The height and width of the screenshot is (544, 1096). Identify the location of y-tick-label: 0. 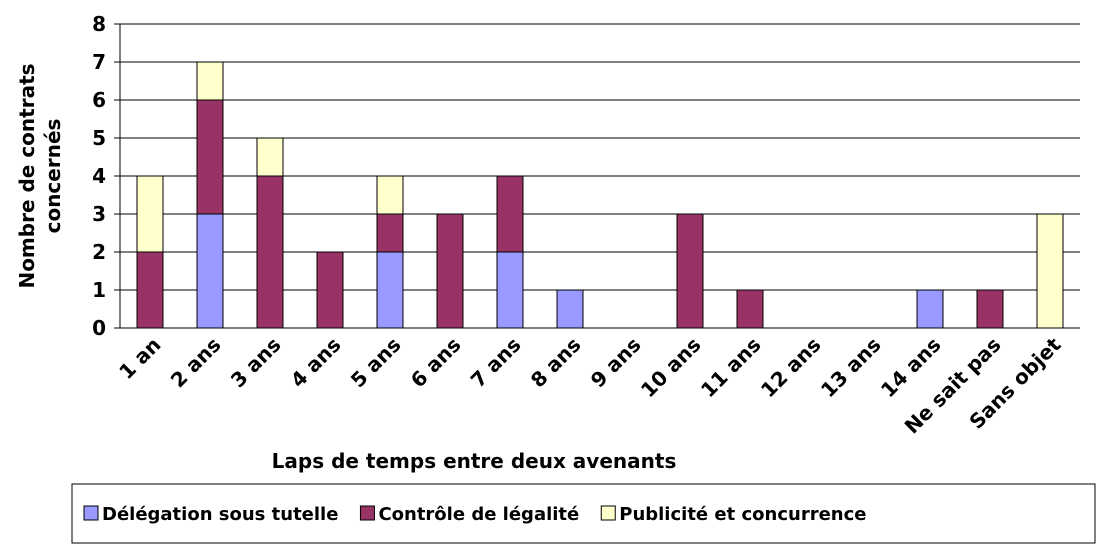
(99, 328).